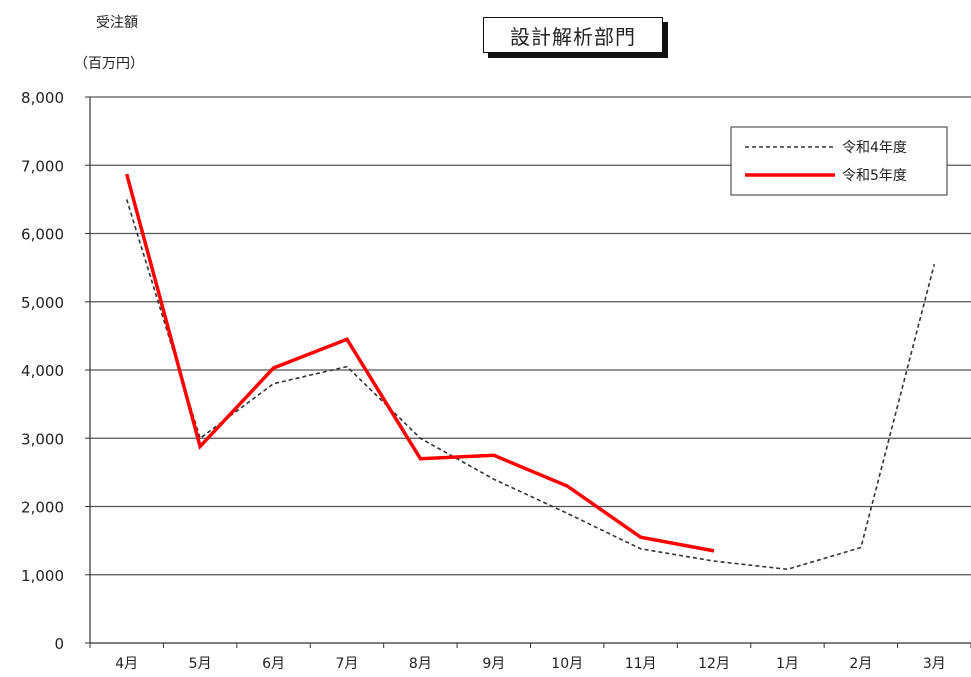 The width and height of the screenshot is (971, 677). I want to click on x-tick-label: 2月, so click(860, 664).